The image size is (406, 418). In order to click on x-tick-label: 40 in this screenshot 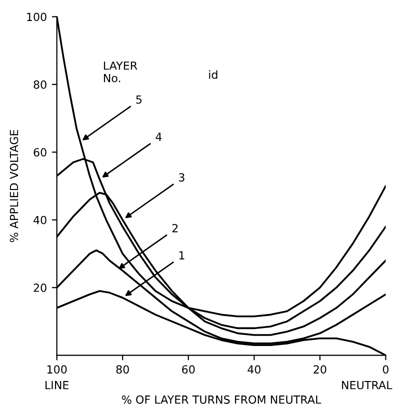, I will do `click(254, 369)`.